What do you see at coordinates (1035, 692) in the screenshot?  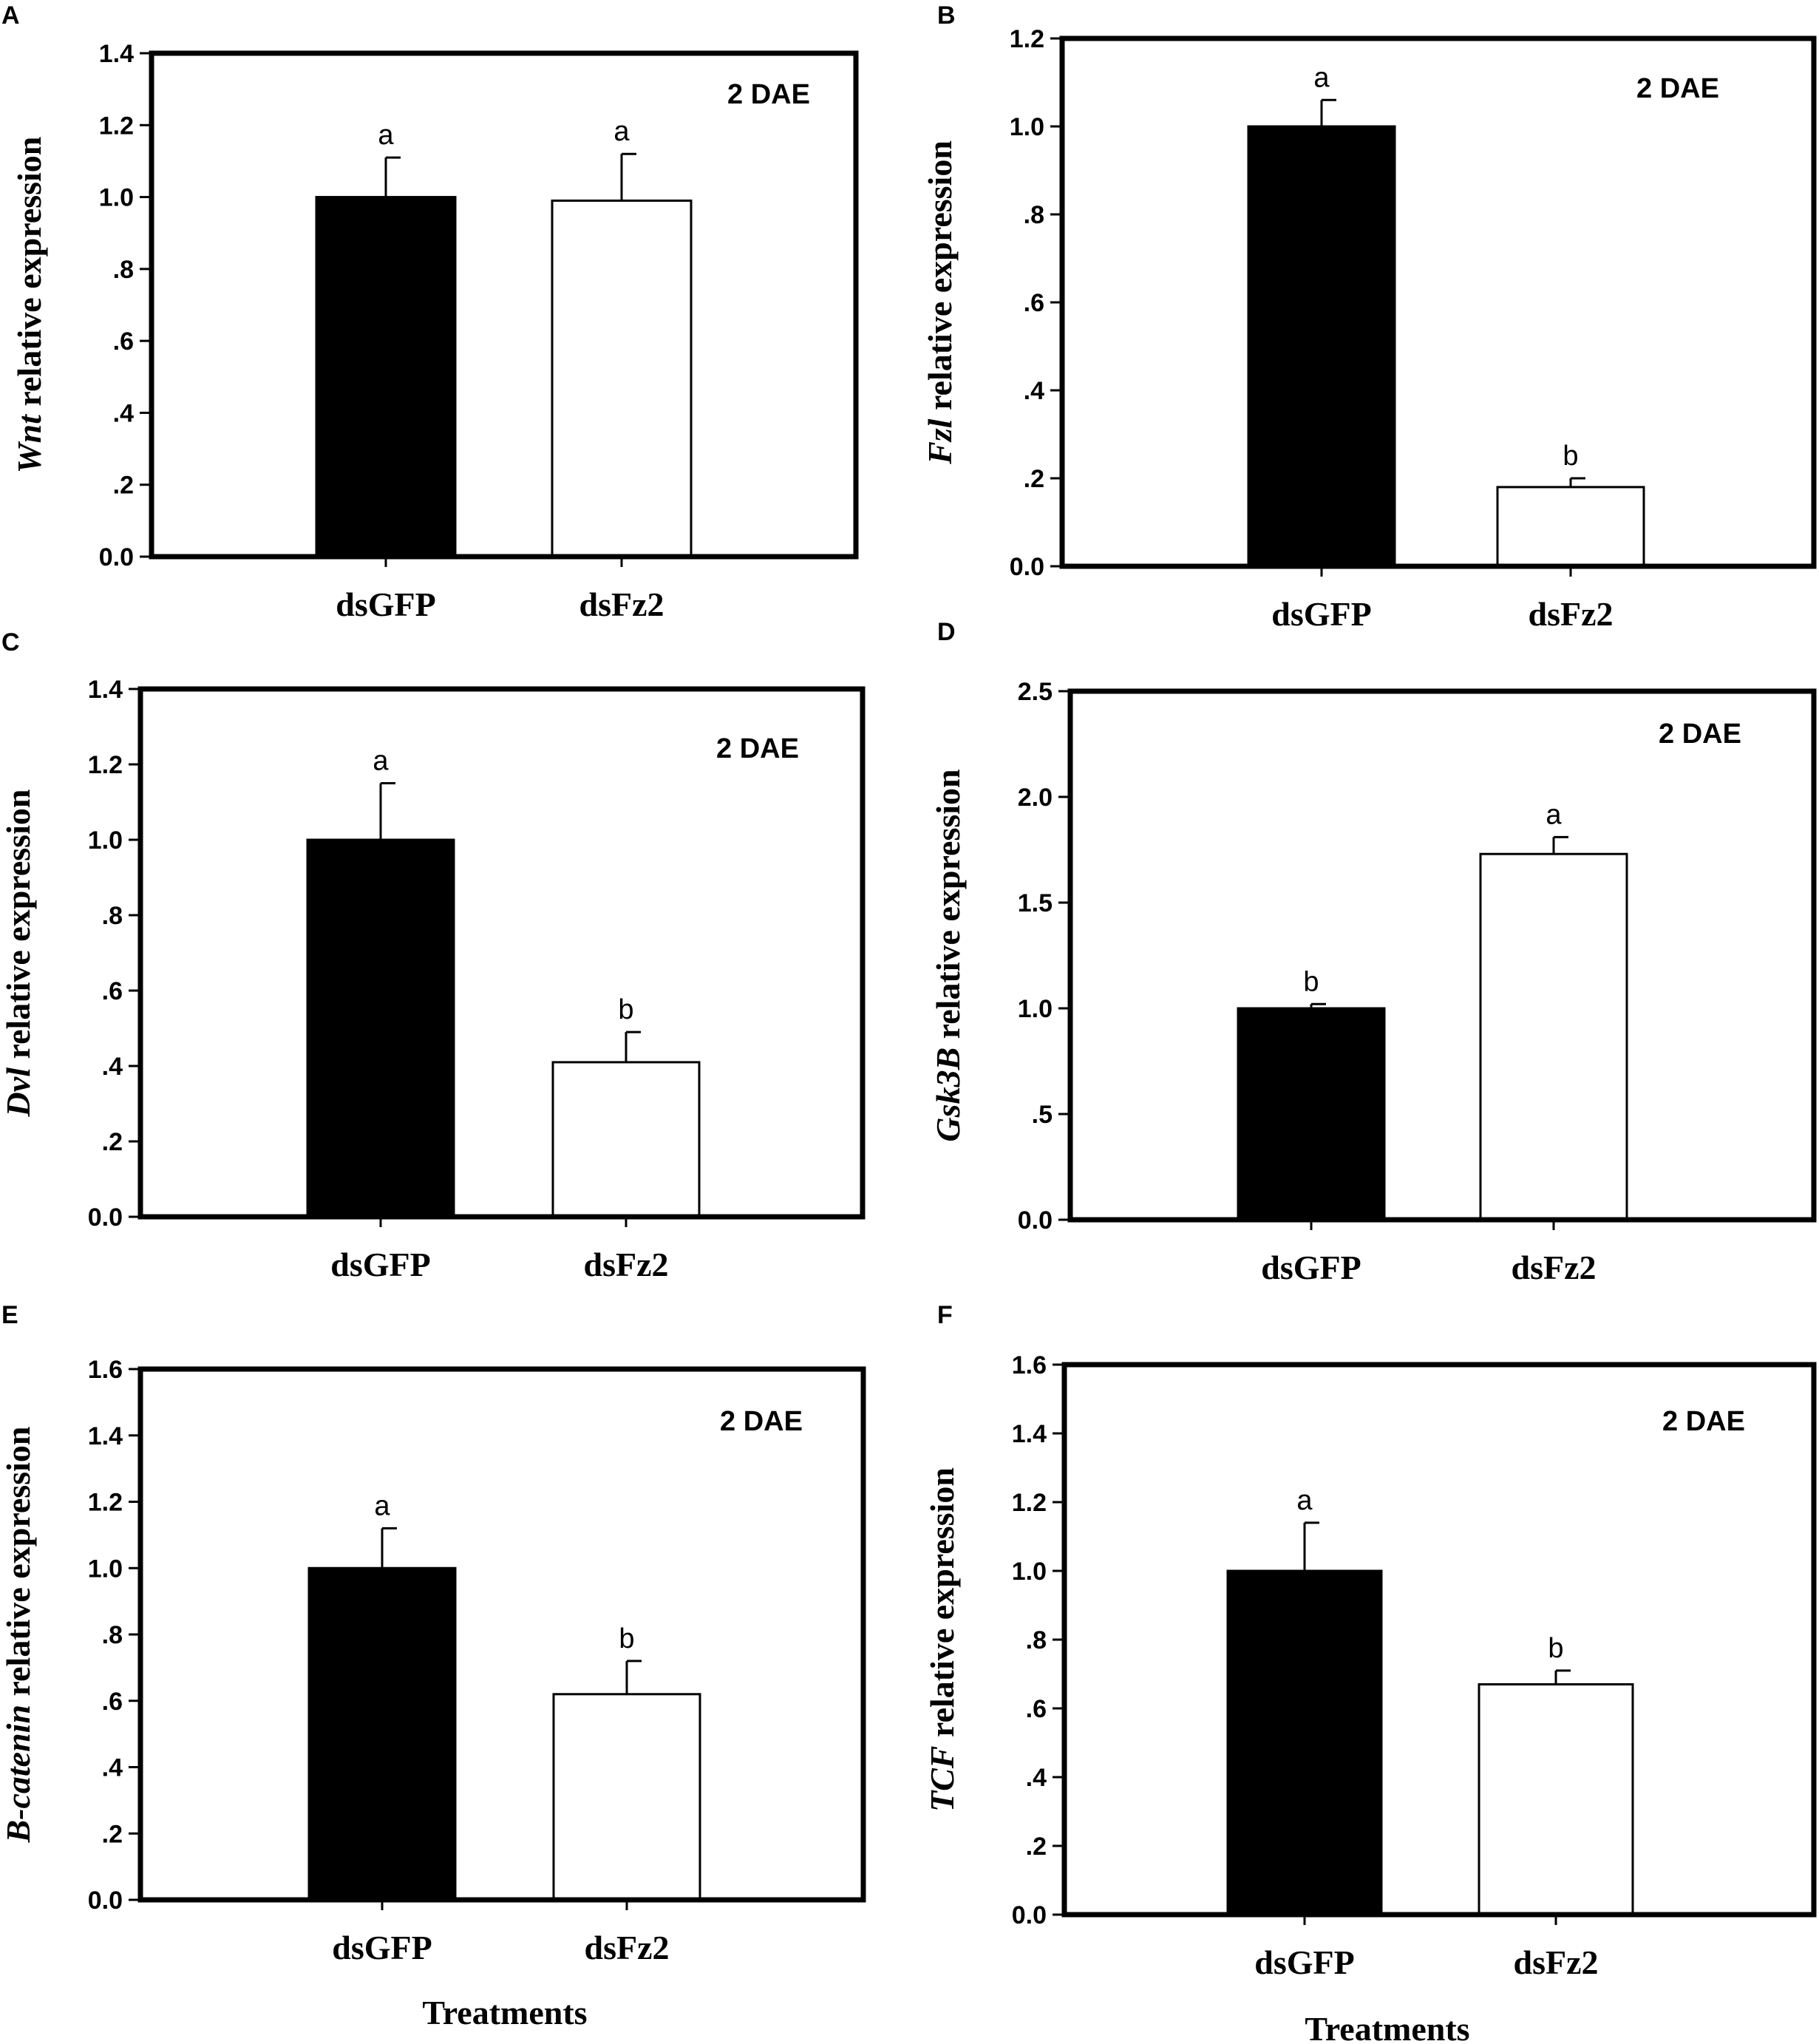 I see `y-tick-label: 2.5` at bounding box center [1035, 692].